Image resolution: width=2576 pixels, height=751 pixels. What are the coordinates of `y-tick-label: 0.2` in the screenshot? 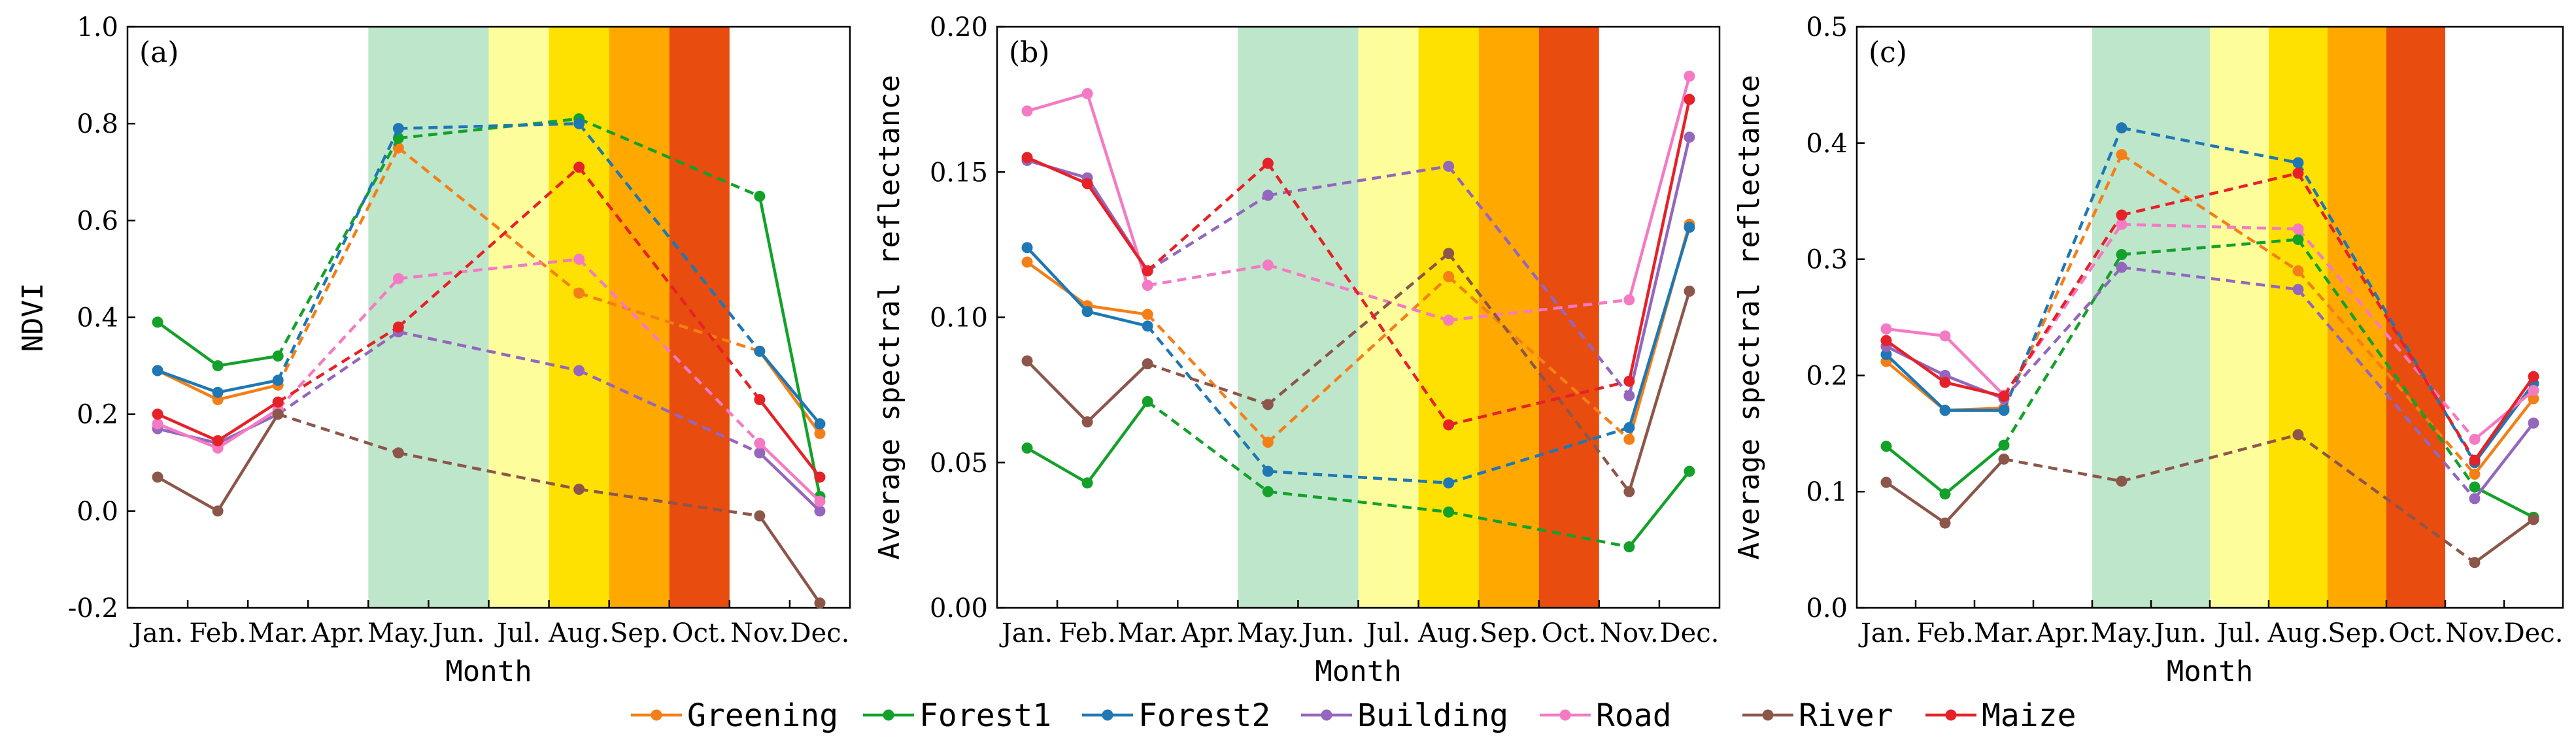 It's located at (97, 415).